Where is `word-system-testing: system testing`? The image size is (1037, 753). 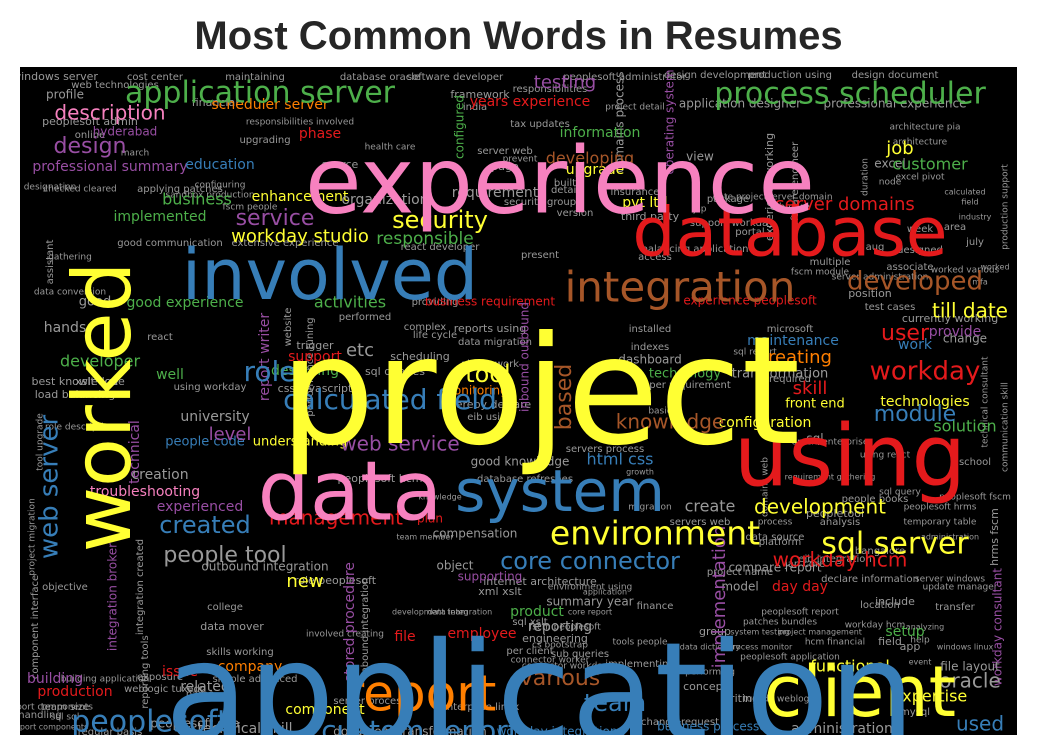 word-system-testing: system testing is located at coordinates (759, 632).